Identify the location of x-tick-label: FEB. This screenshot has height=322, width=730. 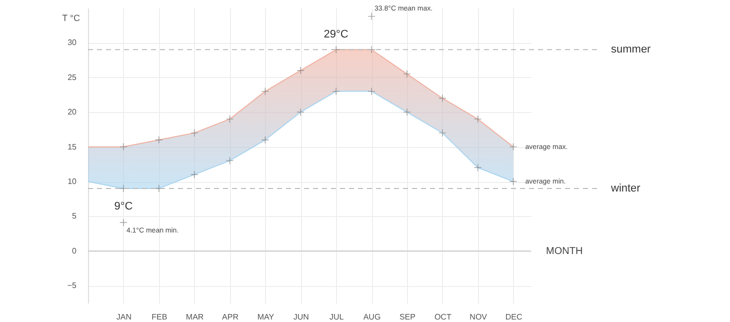
(160, 317).